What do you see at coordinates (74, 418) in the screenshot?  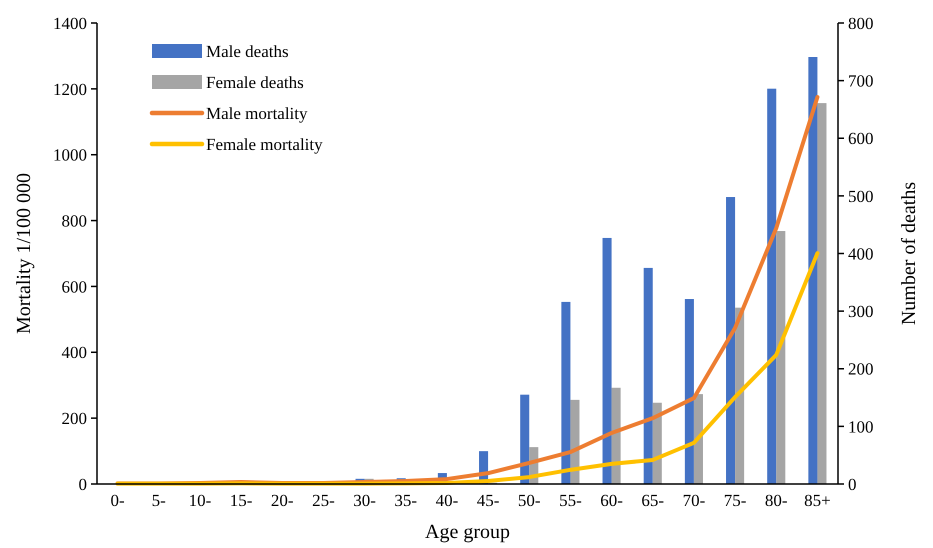 I see `y-tick-label: 200` at bounding box center [74, 418].